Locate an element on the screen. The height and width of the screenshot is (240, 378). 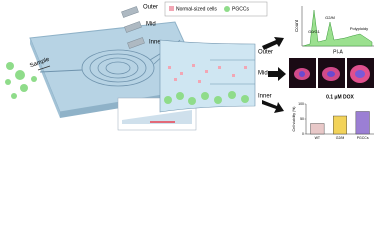
outlet-label: Inner is located at coordinates (156, 43).